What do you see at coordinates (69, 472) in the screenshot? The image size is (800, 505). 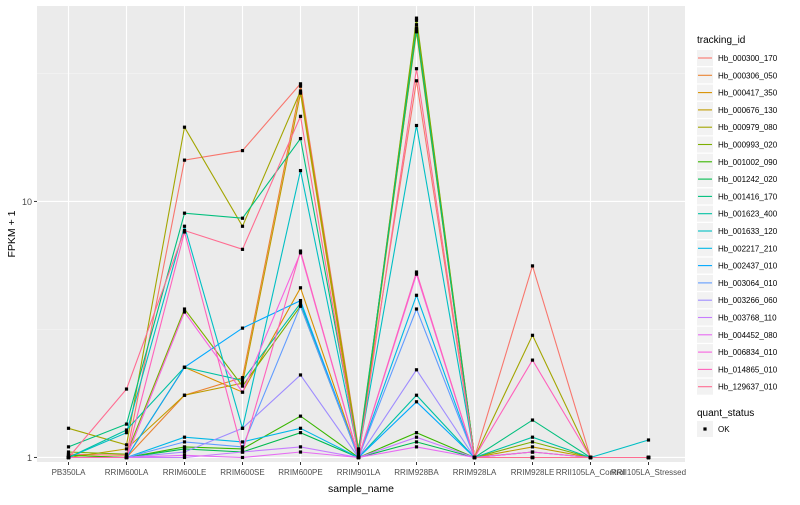 I see `x-tick-label: PB350LA` at bounding box center [69, 472].